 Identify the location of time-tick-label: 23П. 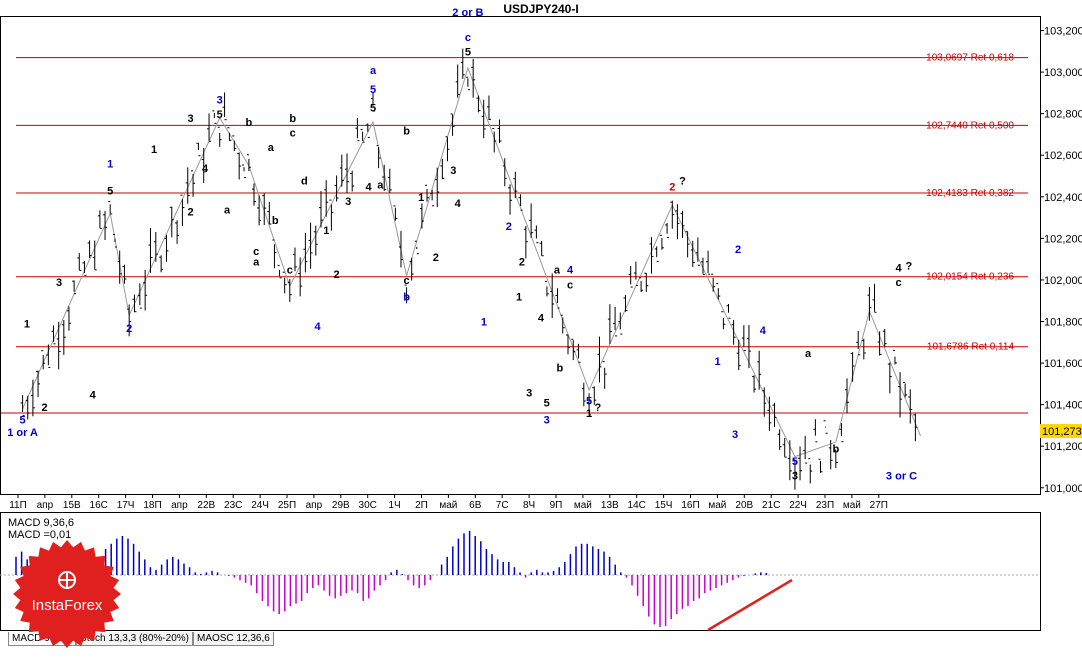
(825, 505).